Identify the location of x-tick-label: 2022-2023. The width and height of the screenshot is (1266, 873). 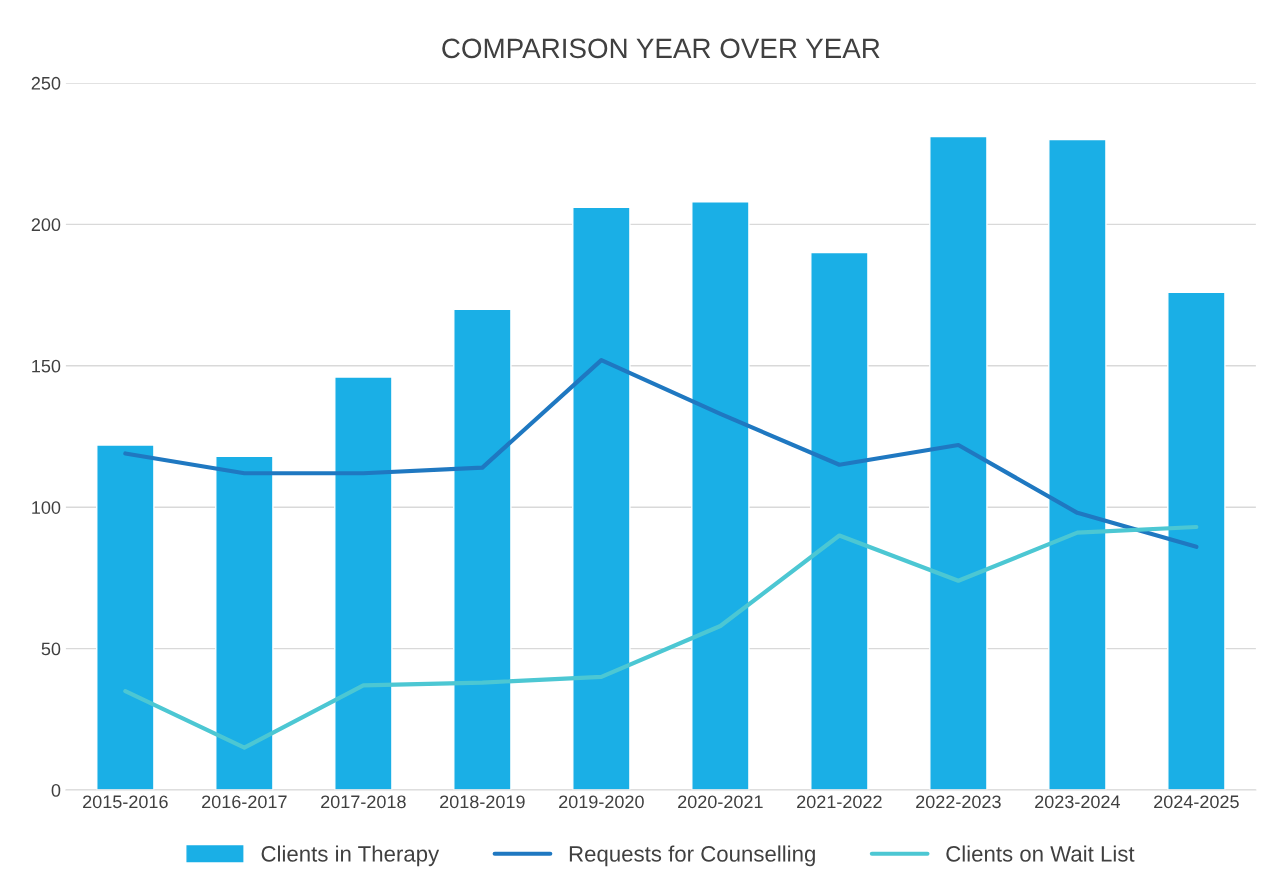
(958, 802).